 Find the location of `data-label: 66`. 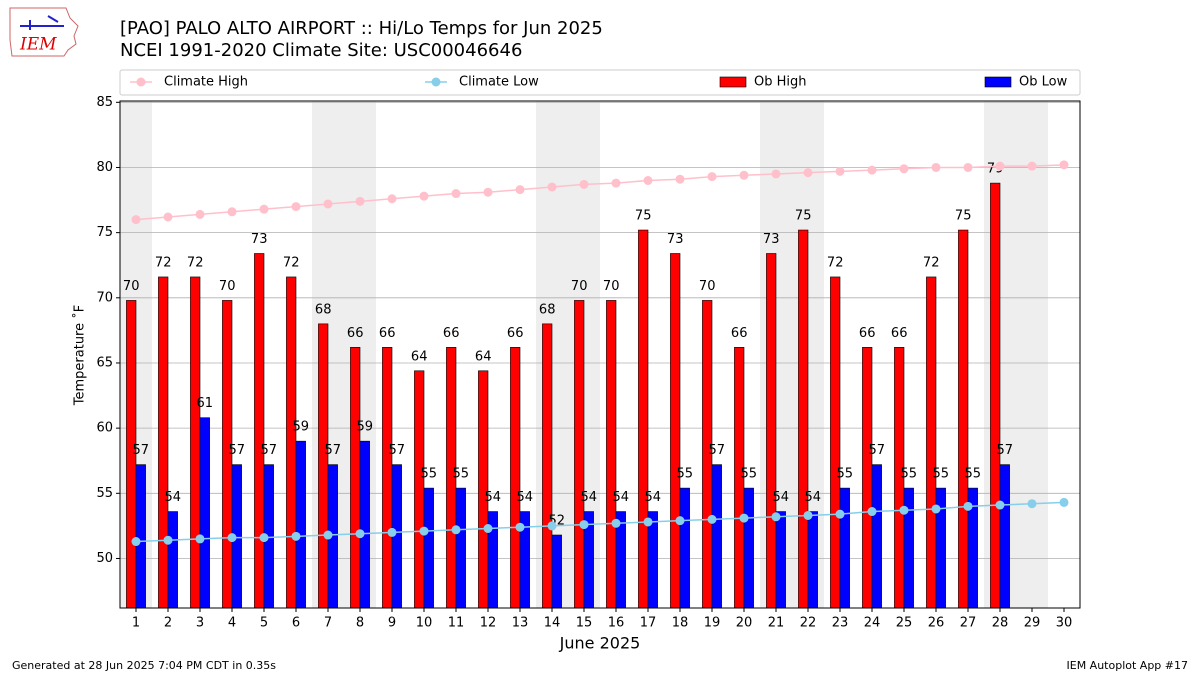

data-label: 66 is located at coordinates (899, 333).